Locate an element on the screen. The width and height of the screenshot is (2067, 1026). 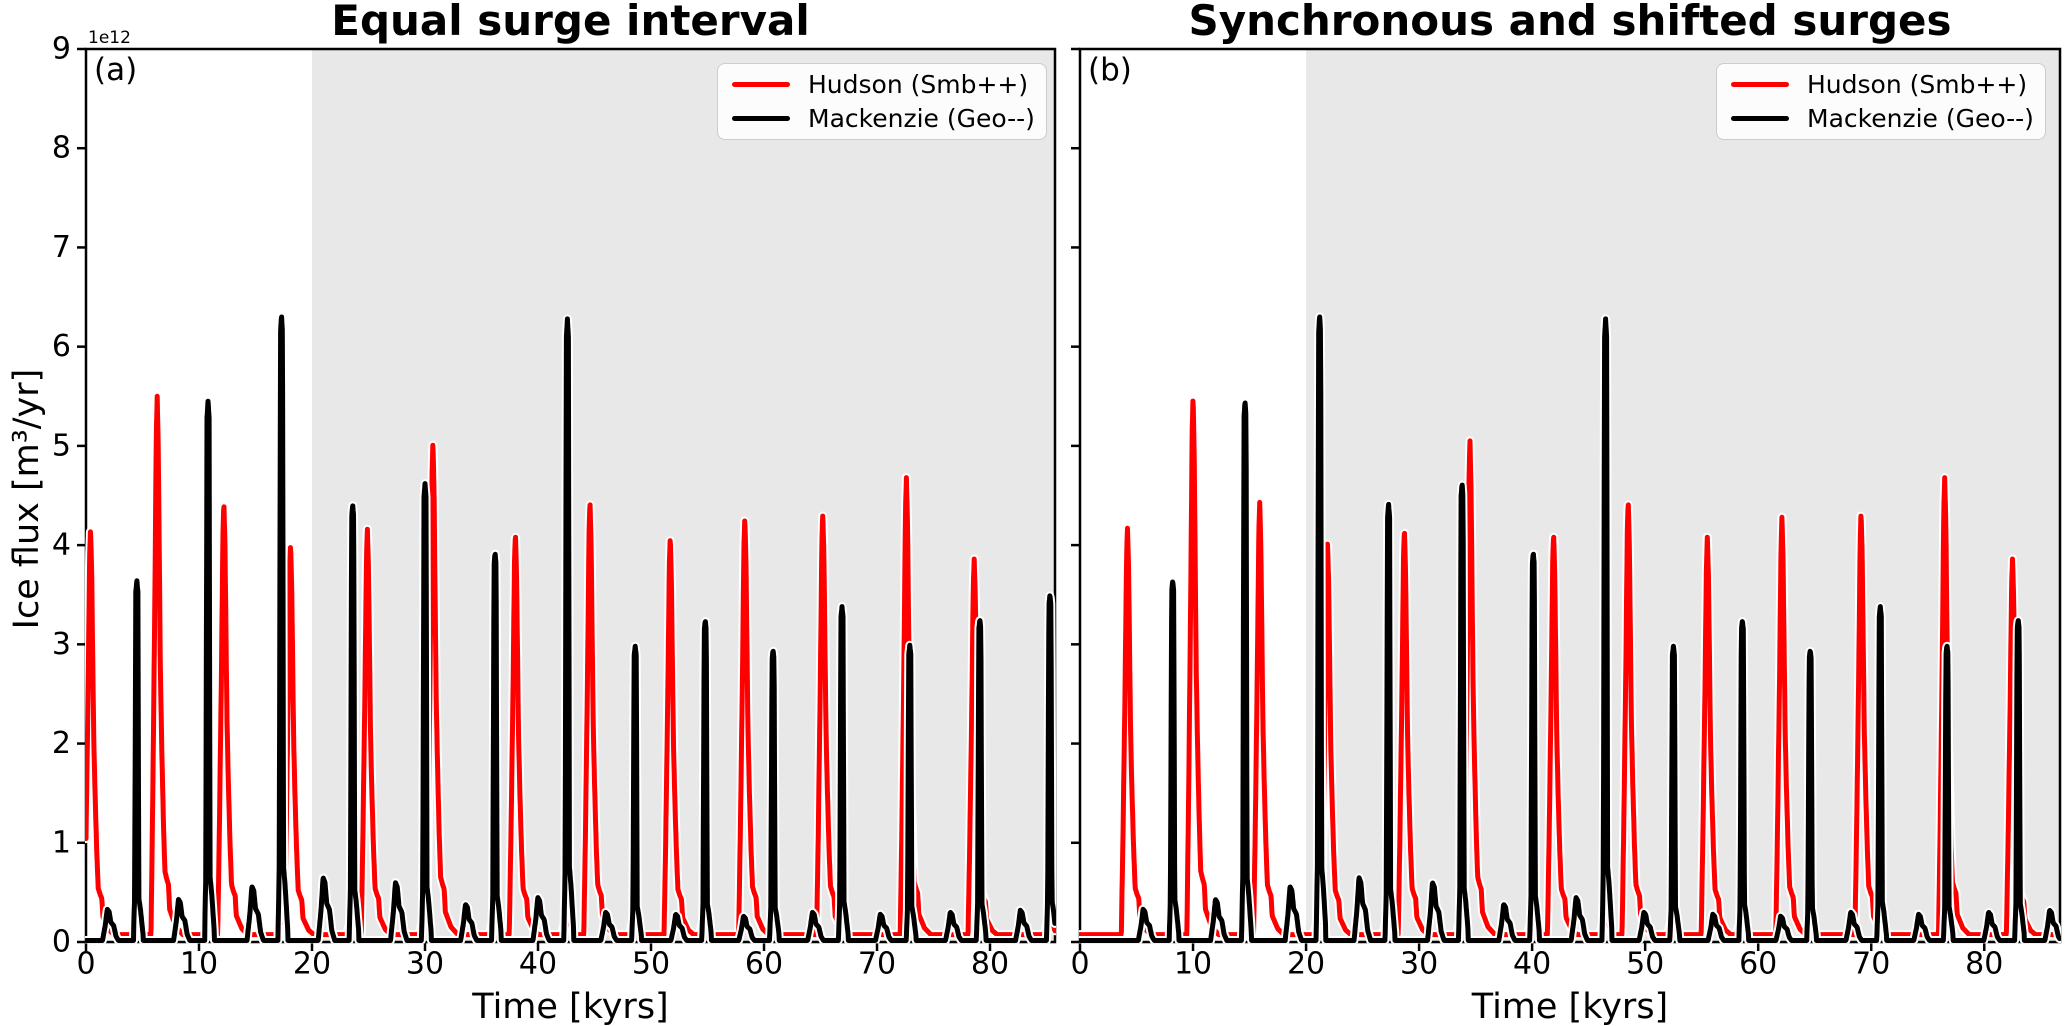
y-tick-label: 8 is located at coordinates (61, 148).